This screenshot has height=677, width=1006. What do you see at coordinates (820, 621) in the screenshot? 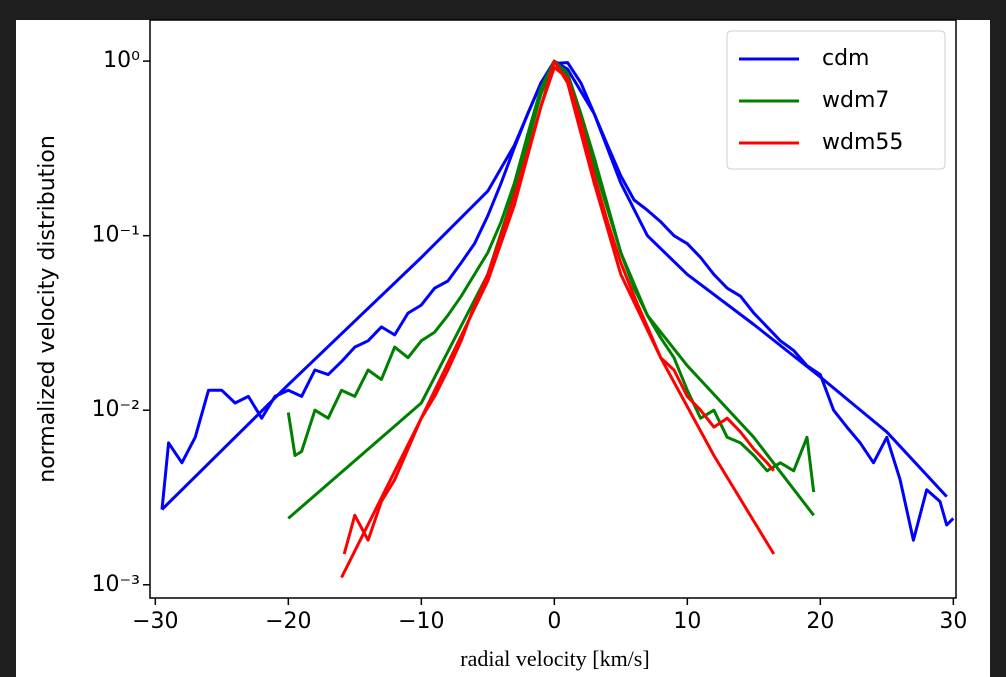
I see `x-tick-label: 20` at bounding box center [820, 621].